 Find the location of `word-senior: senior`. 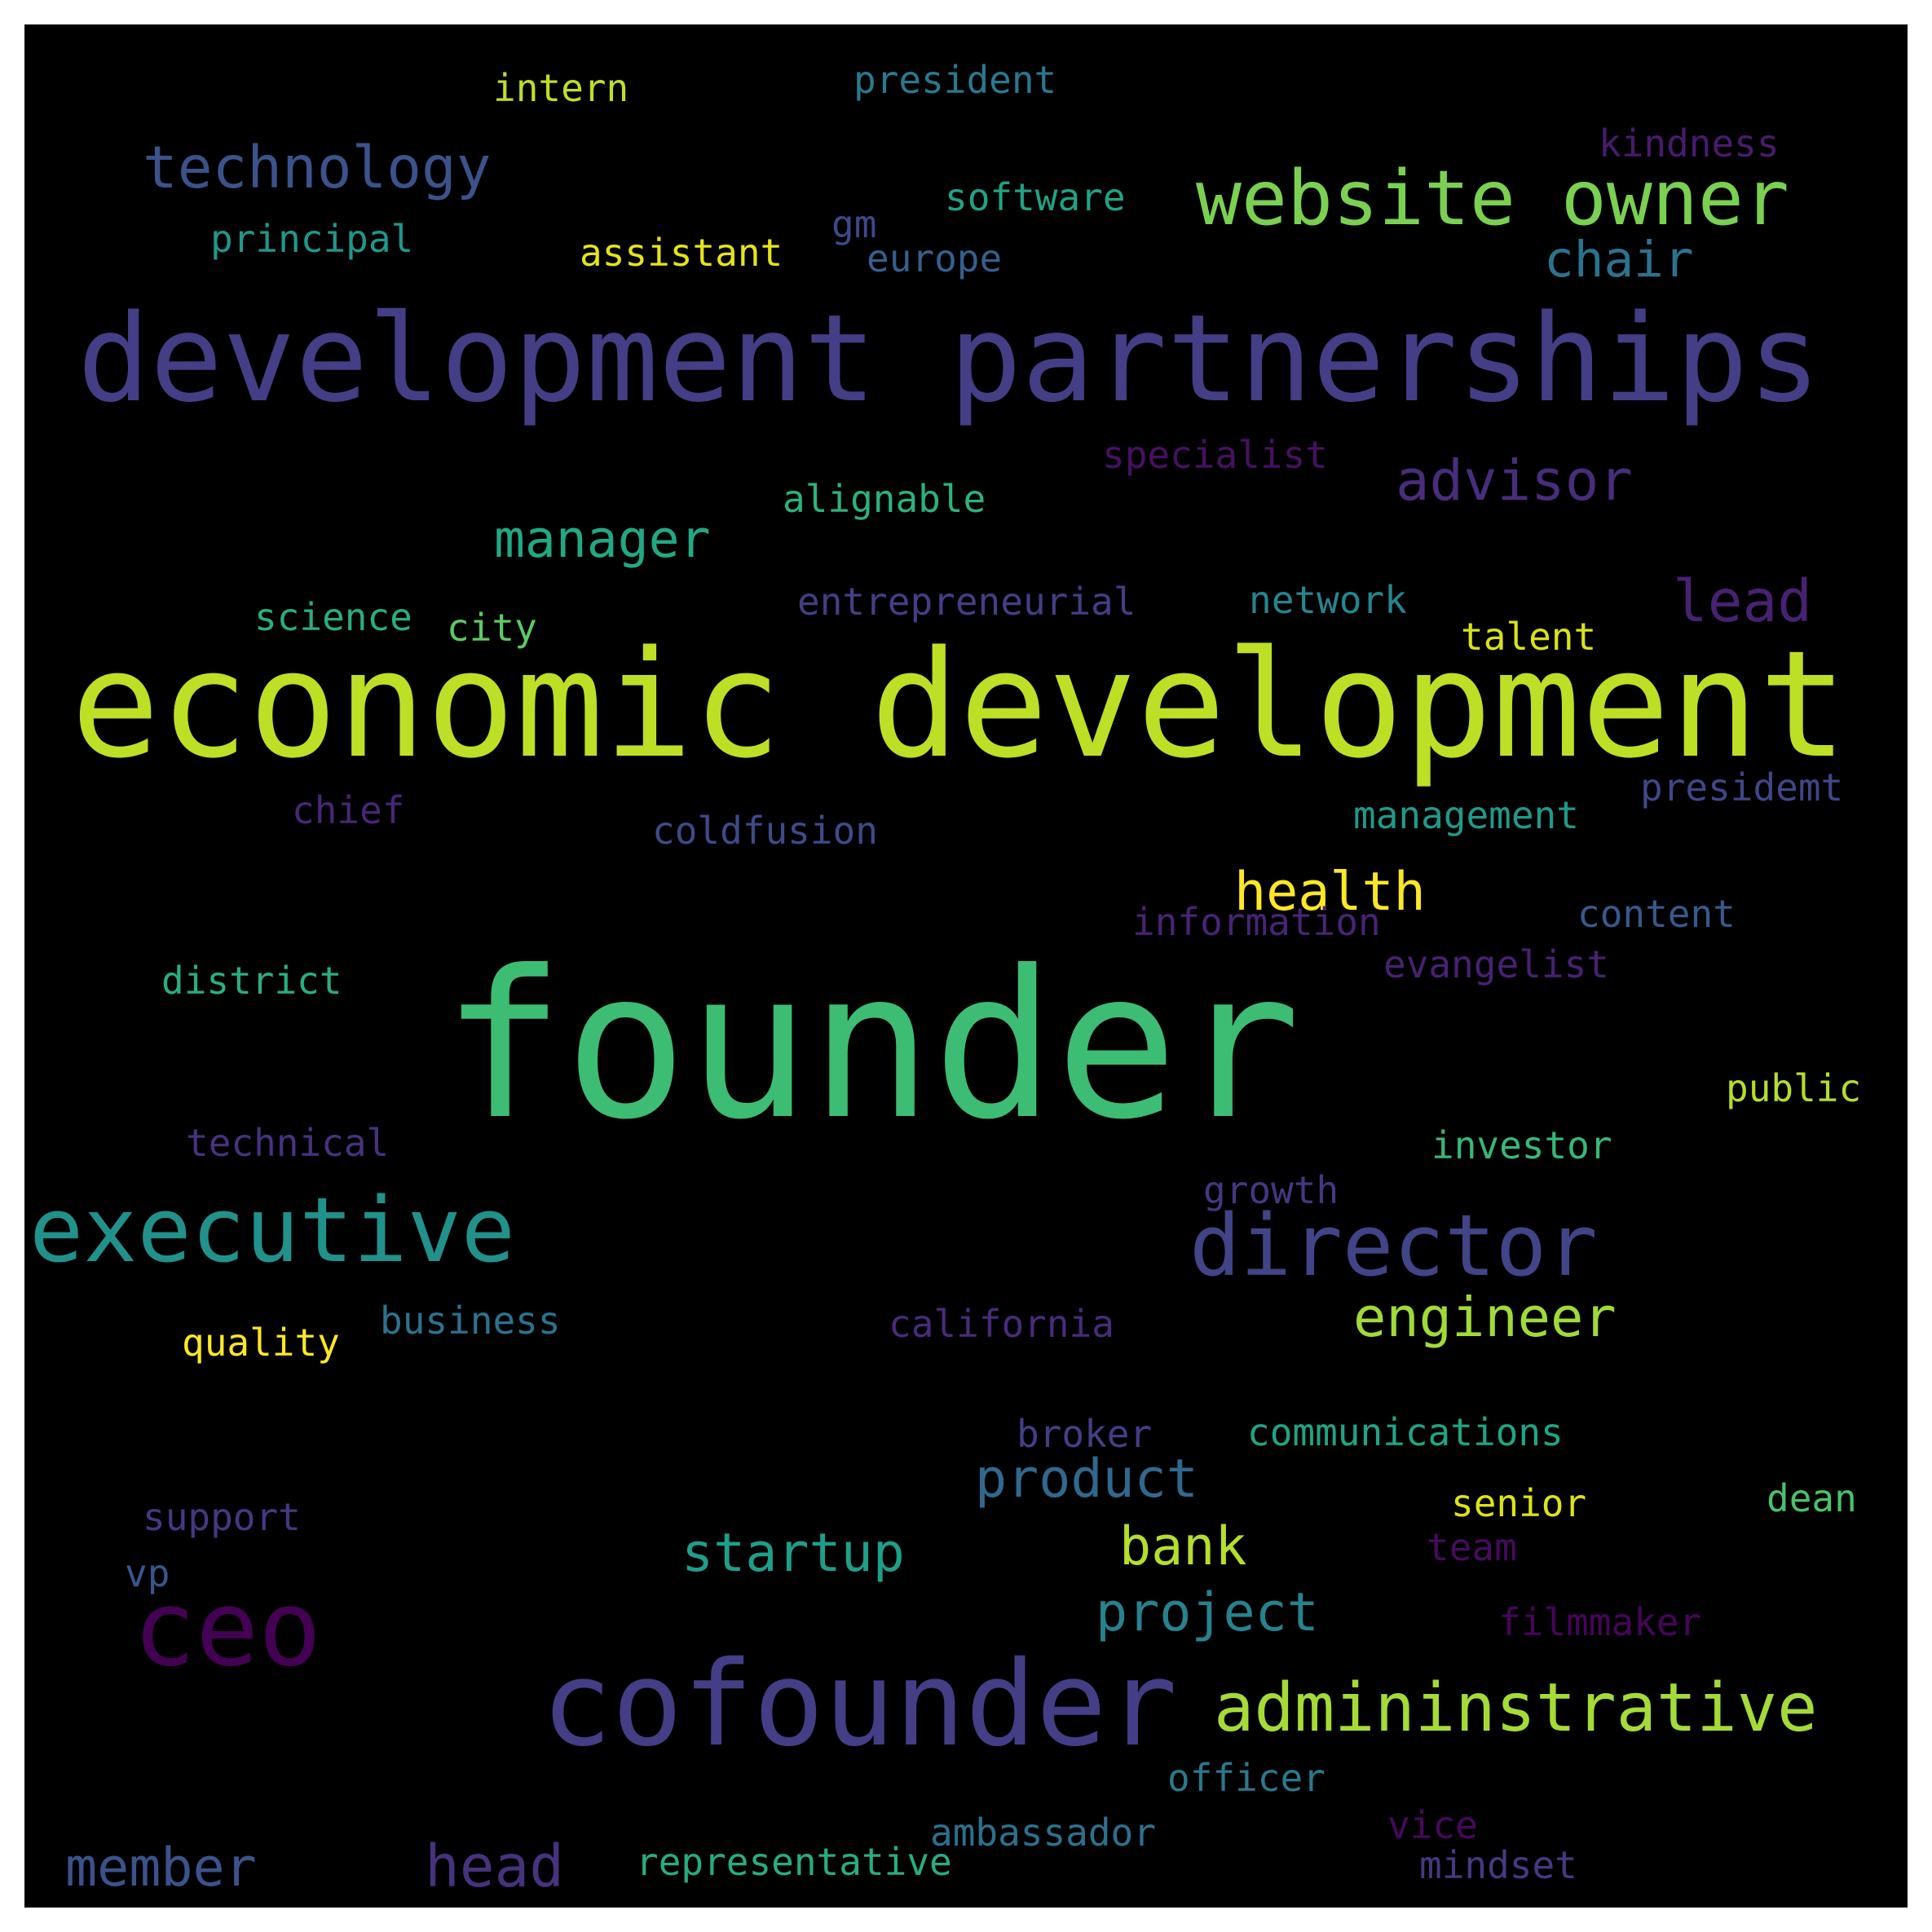

word-senior: senior is located at coordinates (1519, 1503).